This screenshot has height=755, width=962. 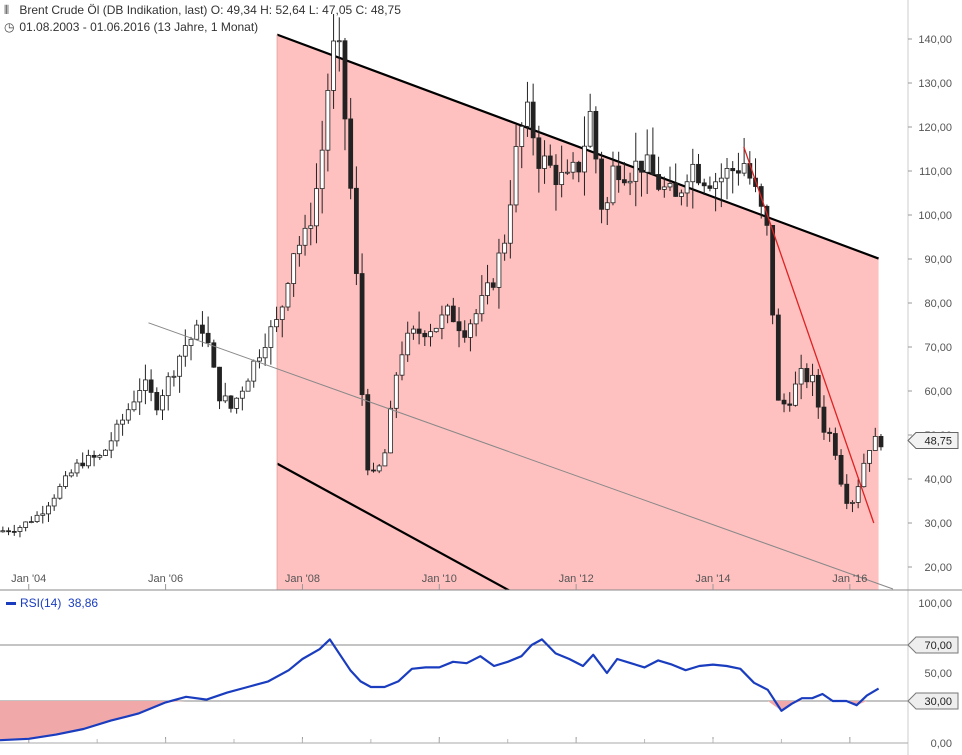 What do you see at coordinates (935, 40) in the screenshot?
I see `price-y-tick-label: 140,00` at bounding box center [935, 40].